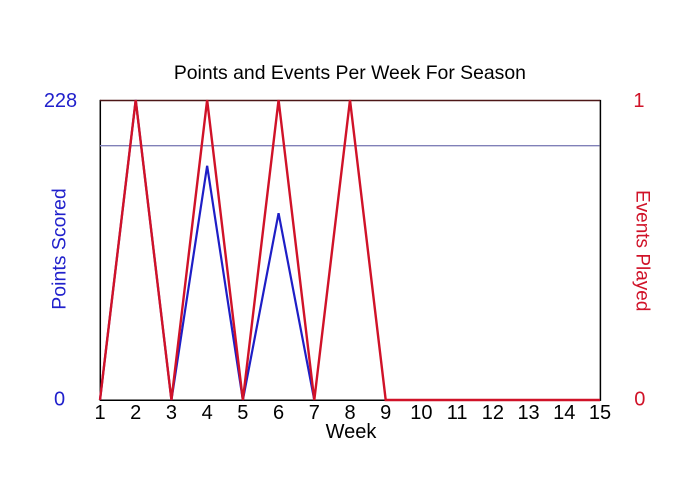 This screenshot has width=700, height=500. Describe the element at coordinates (60, 248) in the screenshot. I see `svg-text: Points Scored` at that location.